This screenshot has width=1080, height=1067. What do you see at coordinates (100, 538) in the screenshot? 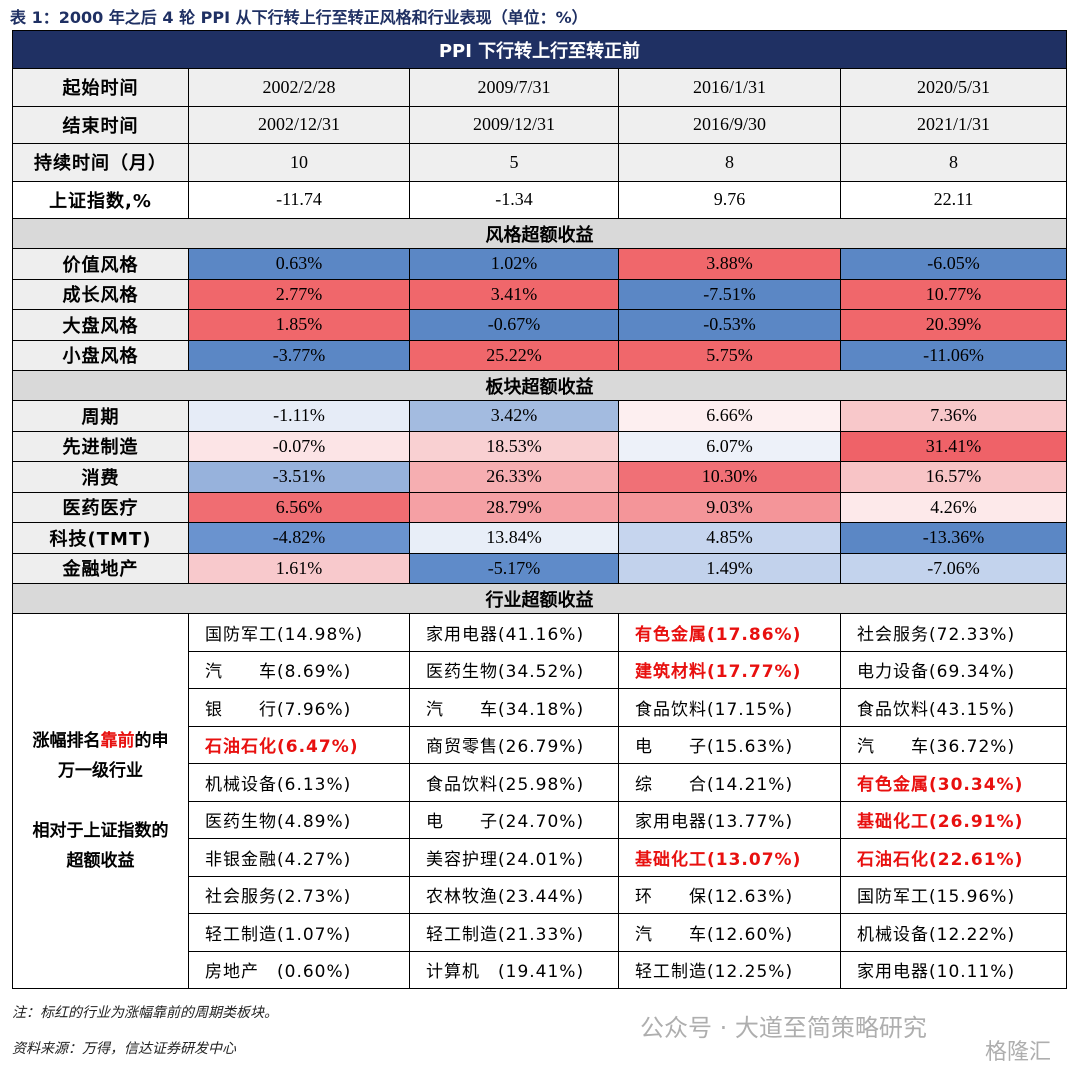
I see `row-label: 科技(TMT)` at bounding box center [100, 538].